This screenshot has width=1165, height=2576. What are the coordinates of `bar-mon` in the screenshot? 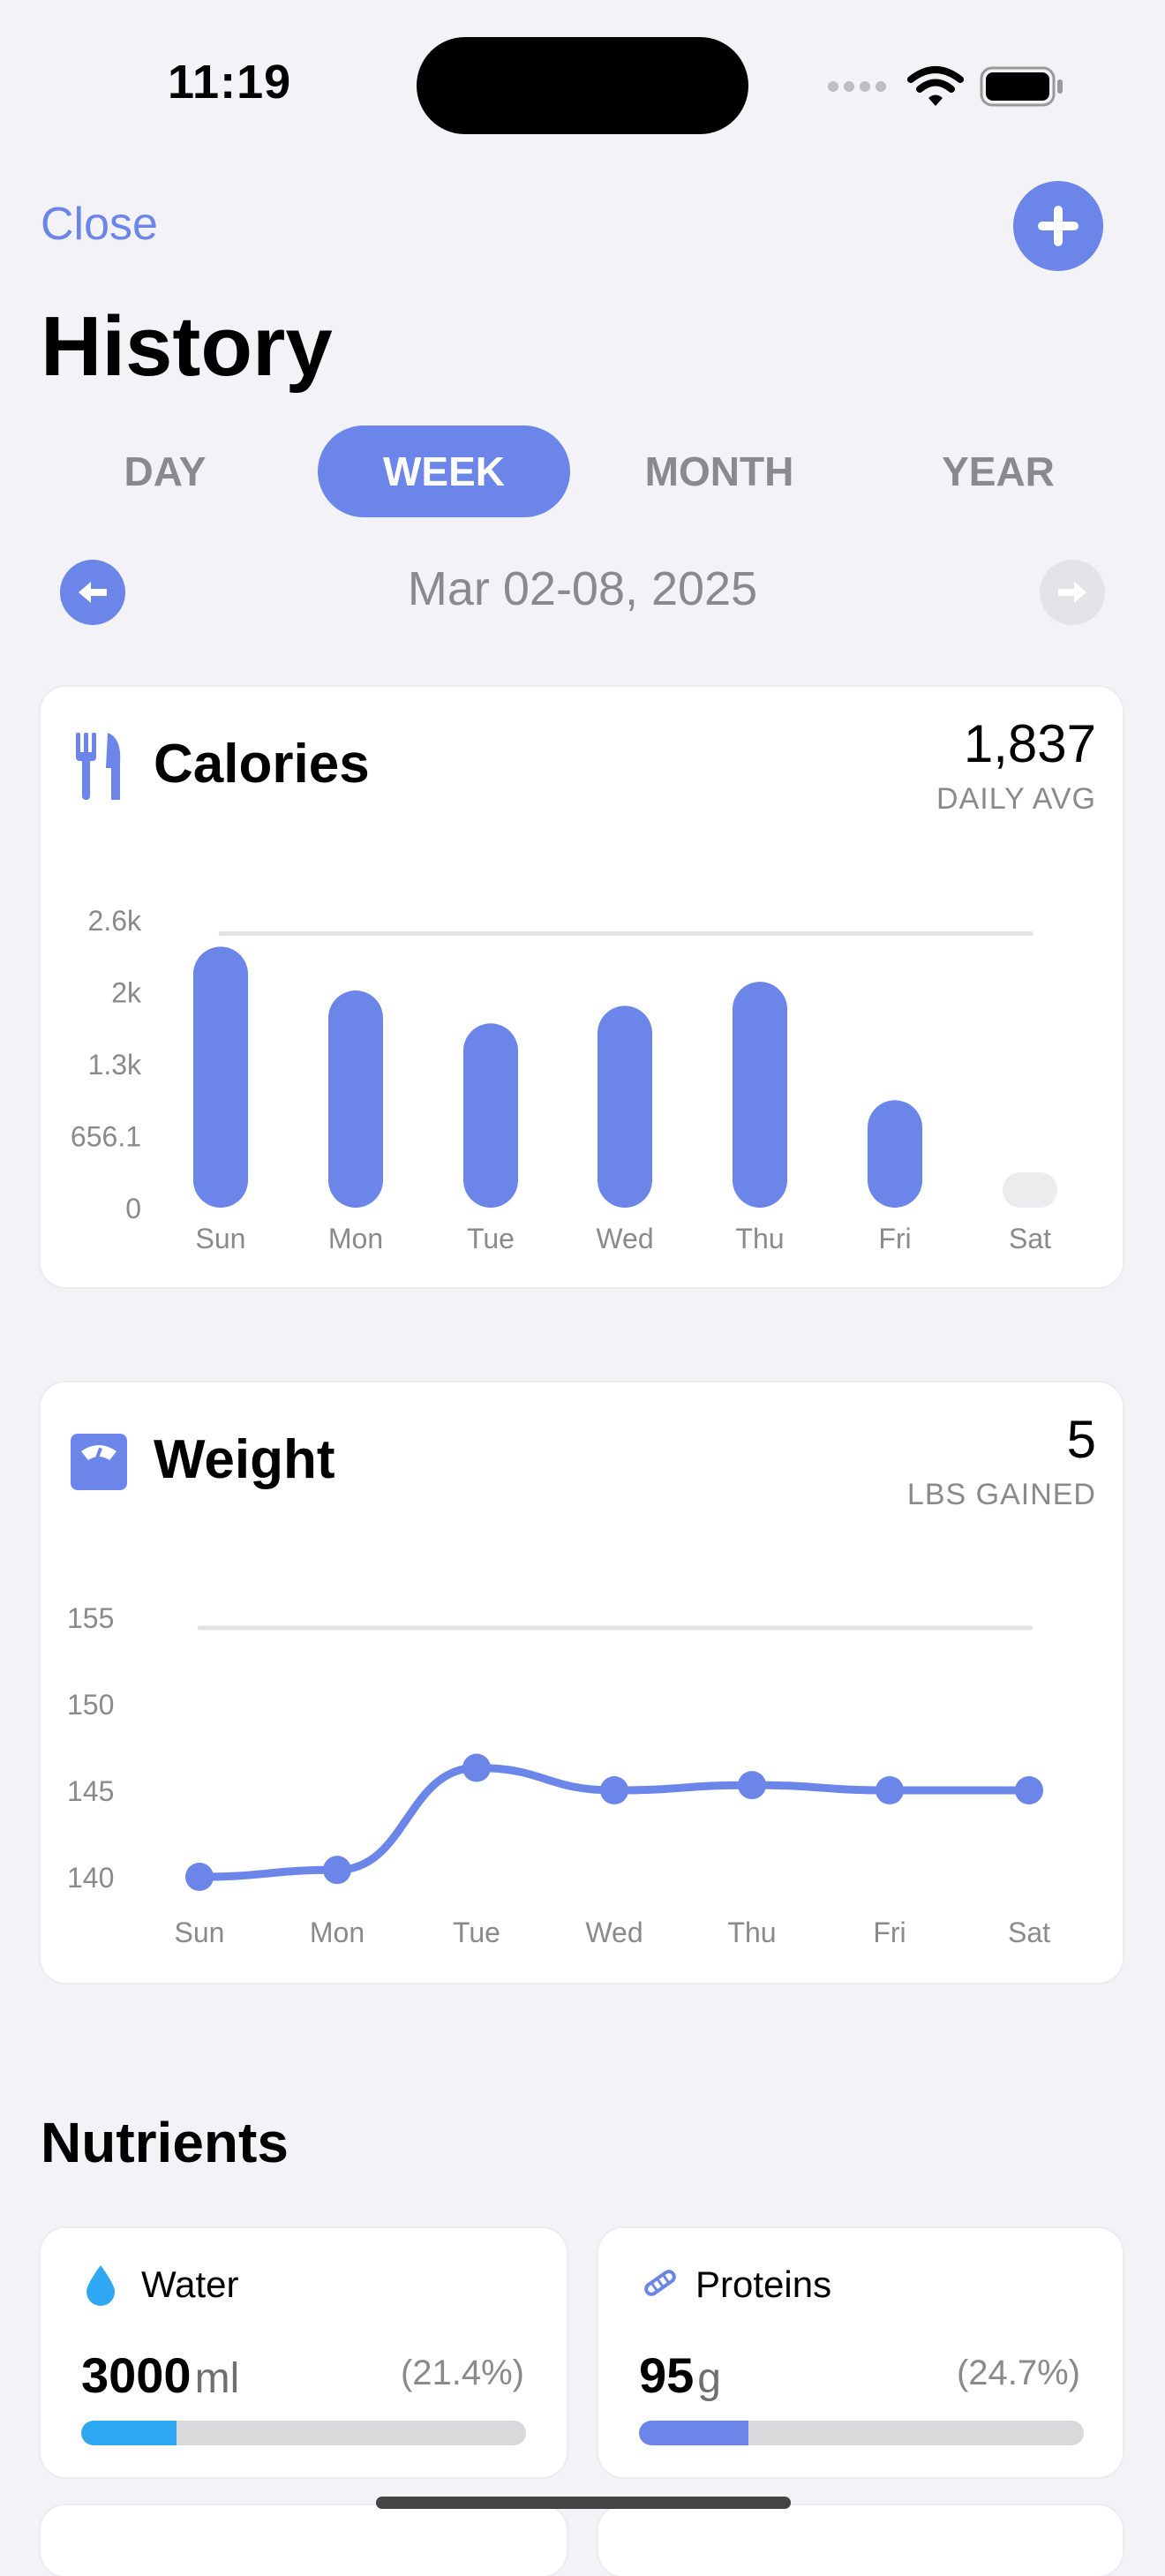 It's located at (355, 1099).